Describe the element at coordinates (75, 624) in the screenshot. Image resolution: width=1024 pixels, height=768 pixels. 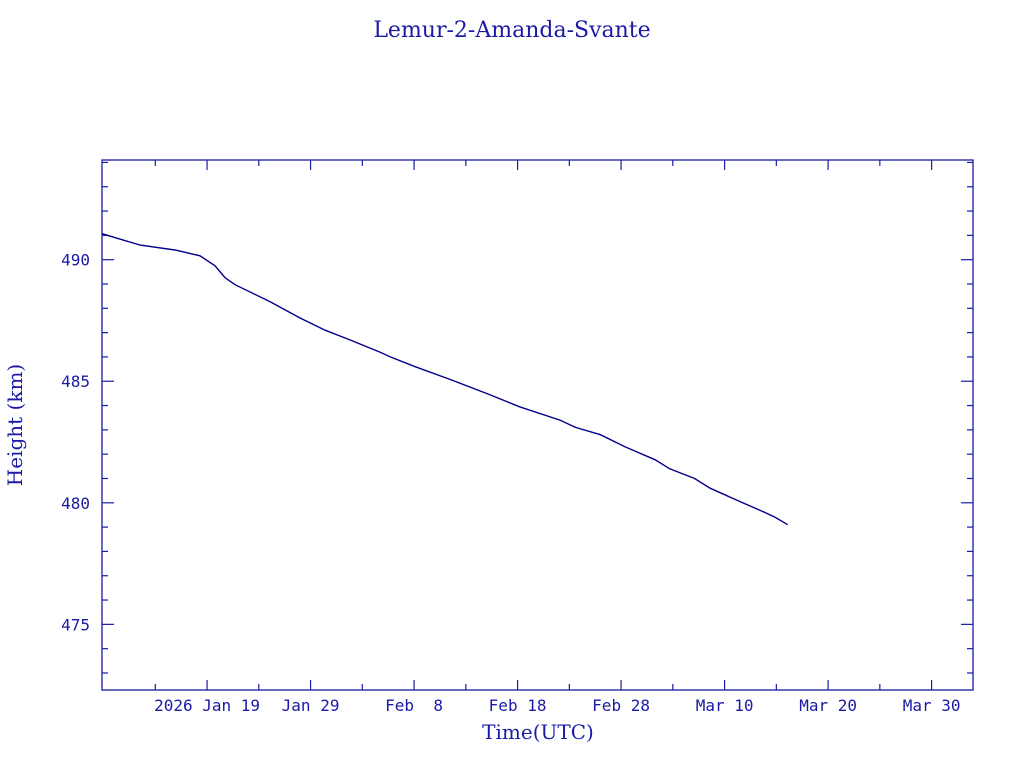
I see `y-tick-label: 475` at that location.